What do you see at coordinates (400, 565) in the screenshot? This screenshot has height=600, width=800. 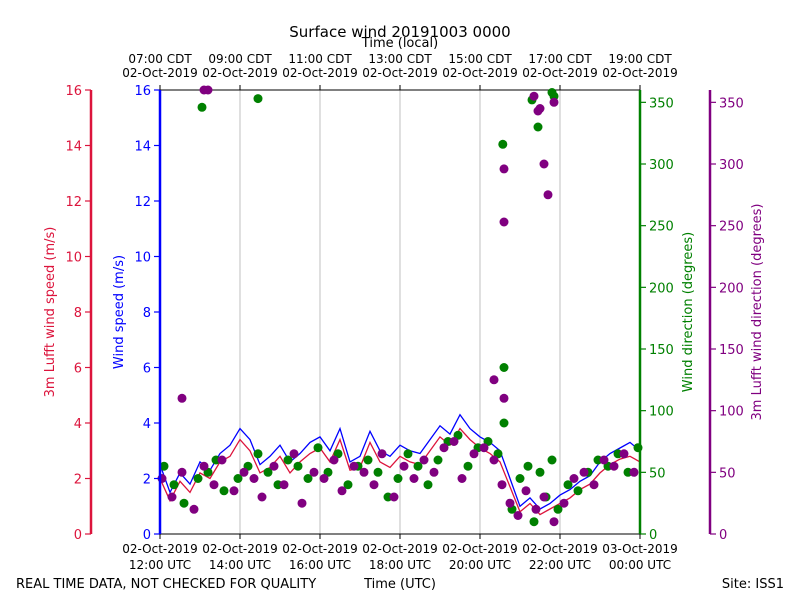 I see `x-tick-label-bottom-time: 18:00 UTC` at bounding box center [400, 565].